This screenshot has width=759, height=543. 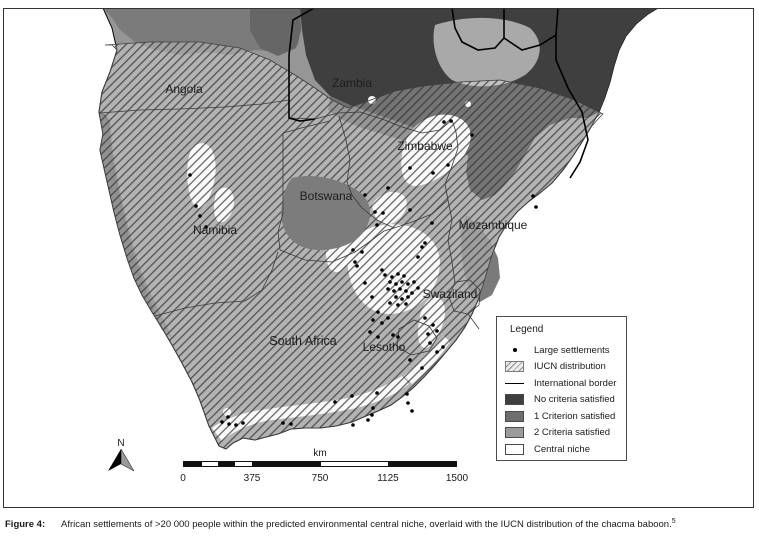 What do you see at coordinates (425, 146) in the screenshot?
I see `country-label-zimbabwe: Zimbabwe` at bounding box center [425, 146].